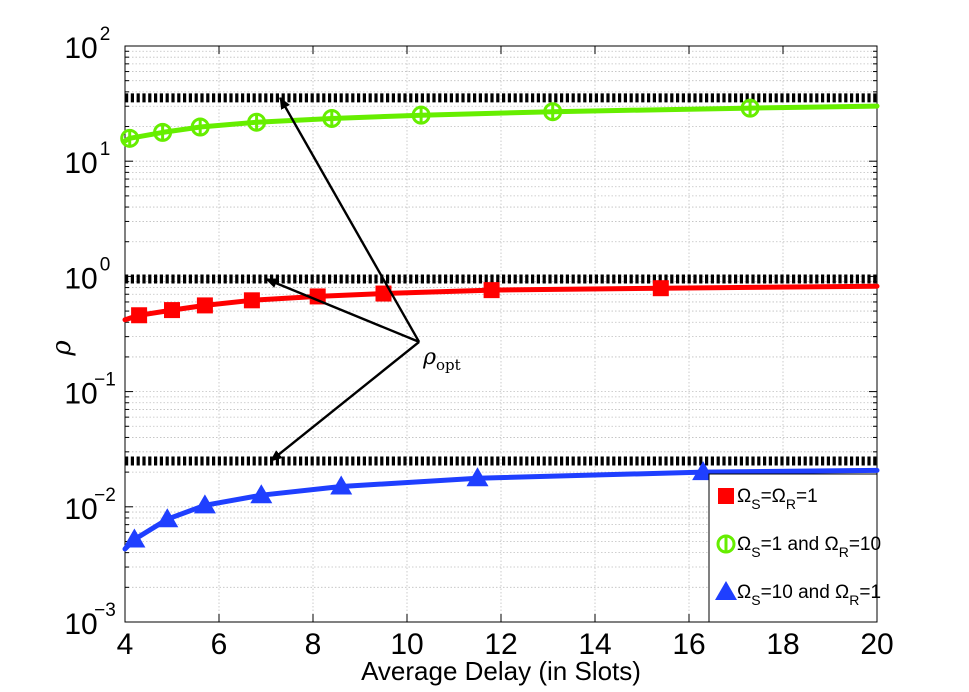 This screenshot has height=692, width=969. Describe the element at coordinates (876, 644) in the screenshot. I see `x-tick-label: 20` at that location.